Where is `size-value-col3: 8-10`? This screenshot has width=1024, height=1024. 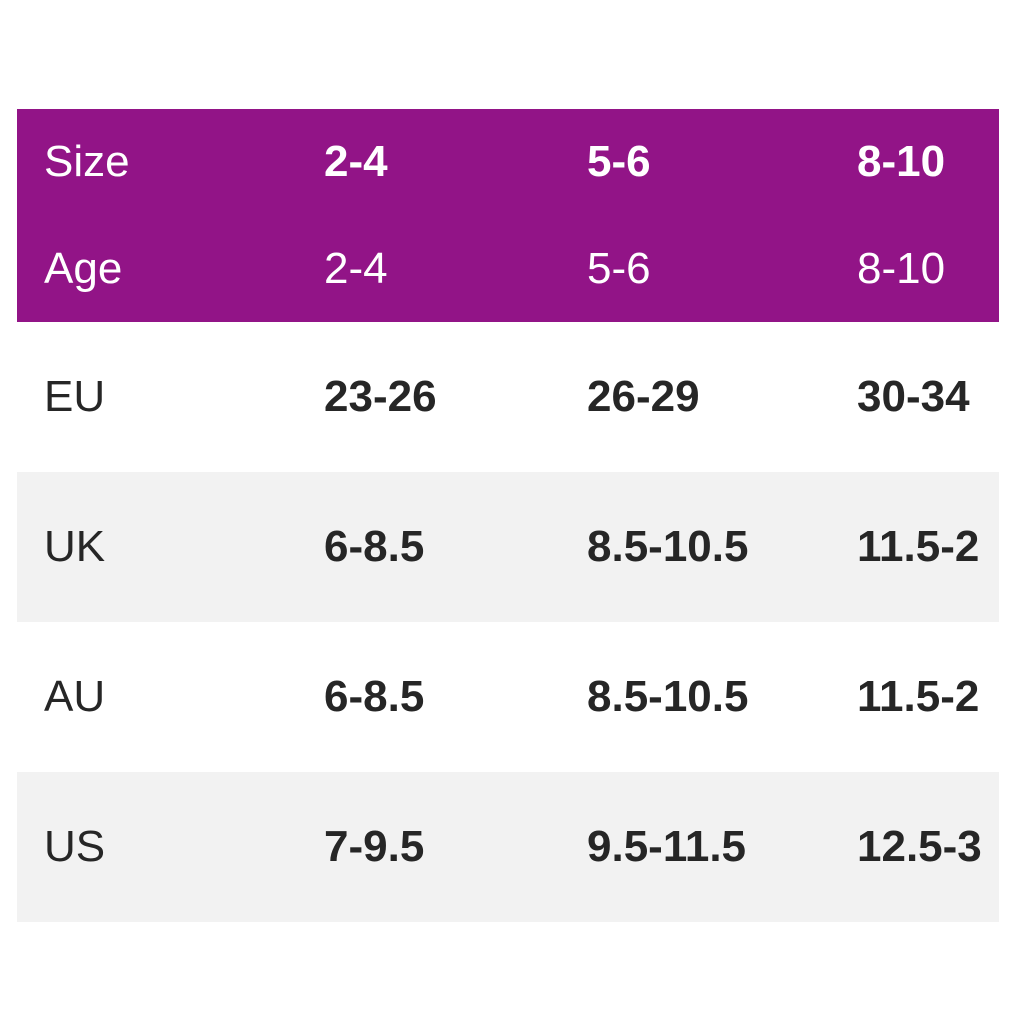
size-value-col3: 8-10 is located at coordinates (901, 162).